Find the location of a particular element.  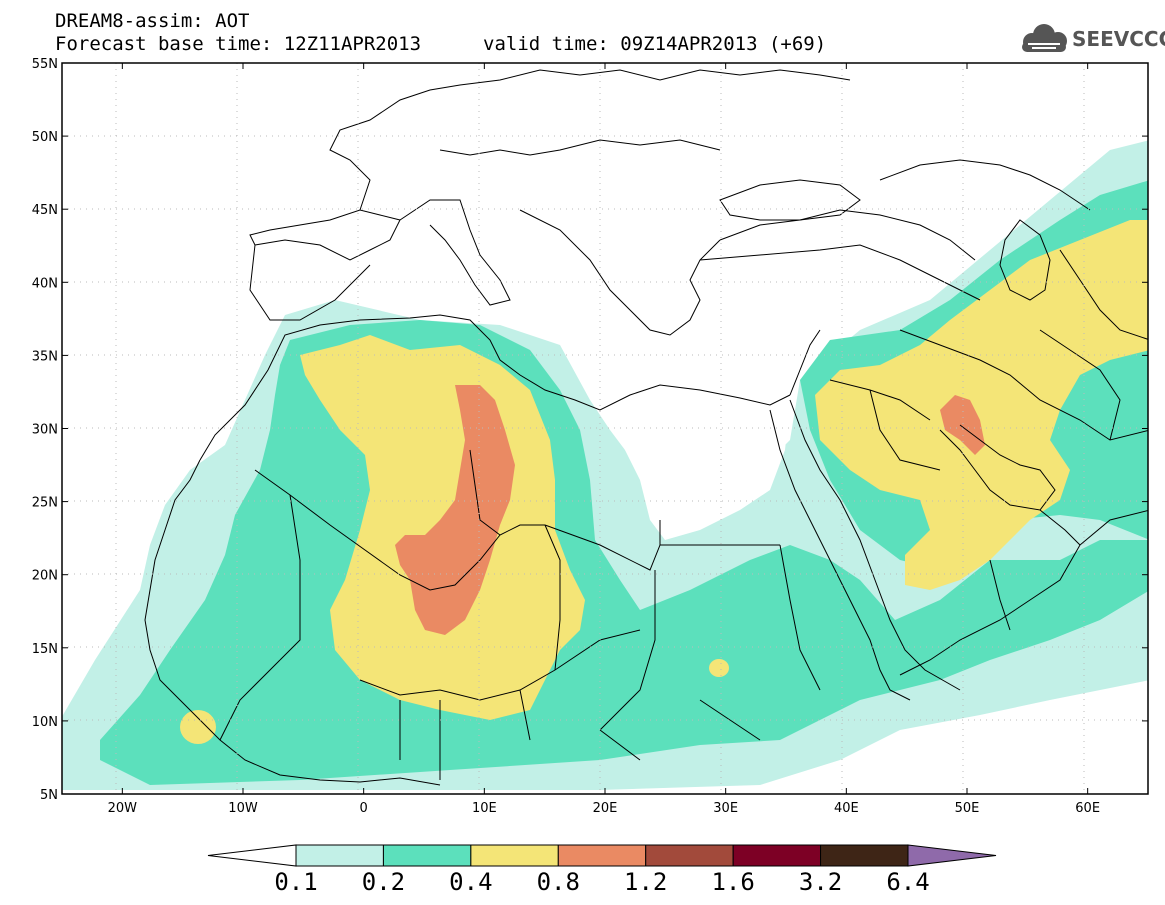

colorbar-level-label: 0.2 is located at coordinates (383, 882).